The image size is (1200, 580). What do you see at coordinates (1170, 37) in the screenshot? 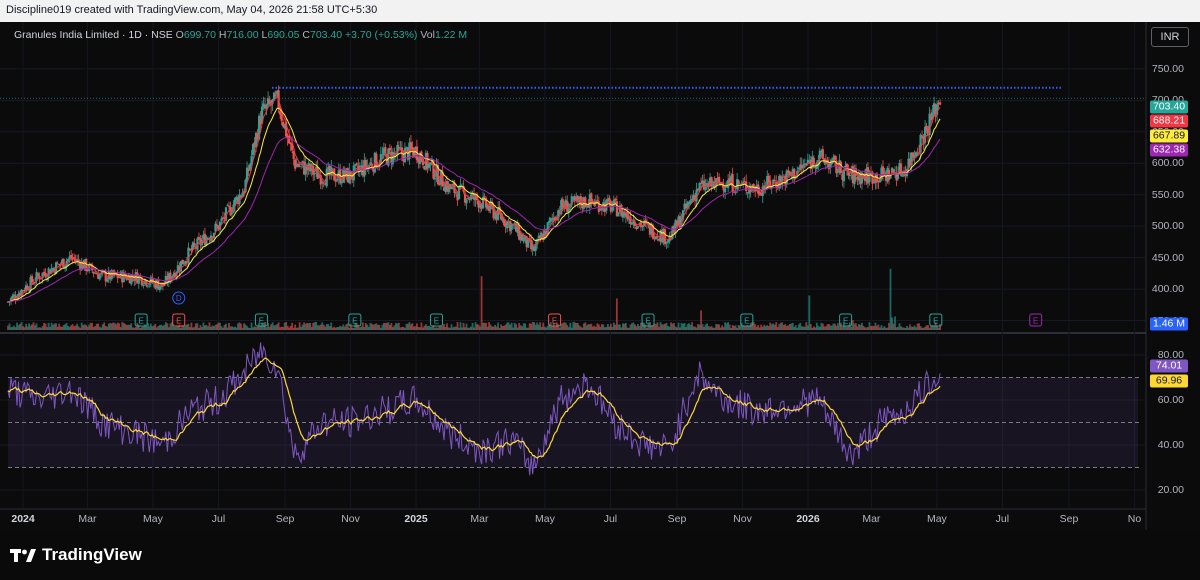
I see `currency-button: INR` at bounding box center [1170, 37].